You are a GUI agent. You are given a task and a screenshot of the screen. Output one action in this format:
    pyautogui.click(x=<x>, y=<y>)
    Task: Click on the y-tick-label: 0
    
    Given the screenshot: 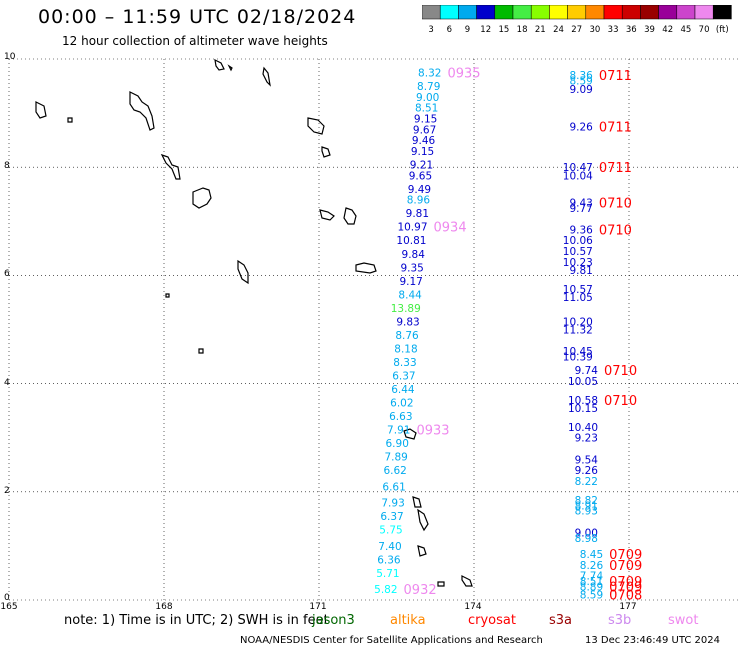 What is the action you would take?
    pyautogui.click(x=7, y=598)
    